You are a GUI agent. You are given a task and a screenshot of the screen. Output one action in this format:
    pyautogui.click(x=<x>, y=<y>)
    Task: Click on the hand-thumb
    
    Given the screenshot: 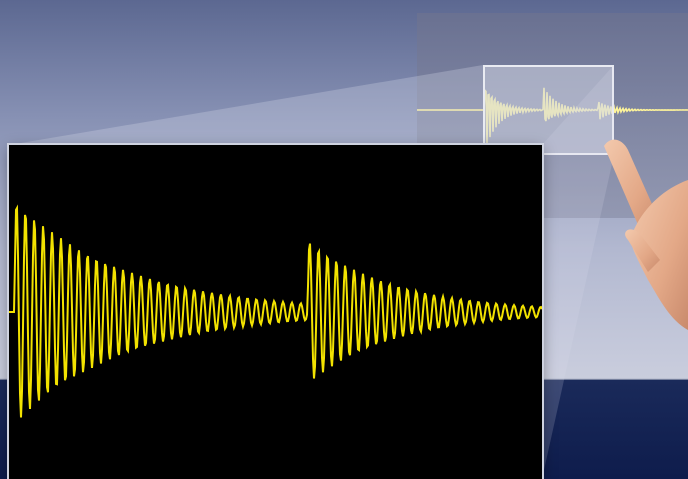 What is the action you would take?
    pyautogui.click(x=642, y=250)
    